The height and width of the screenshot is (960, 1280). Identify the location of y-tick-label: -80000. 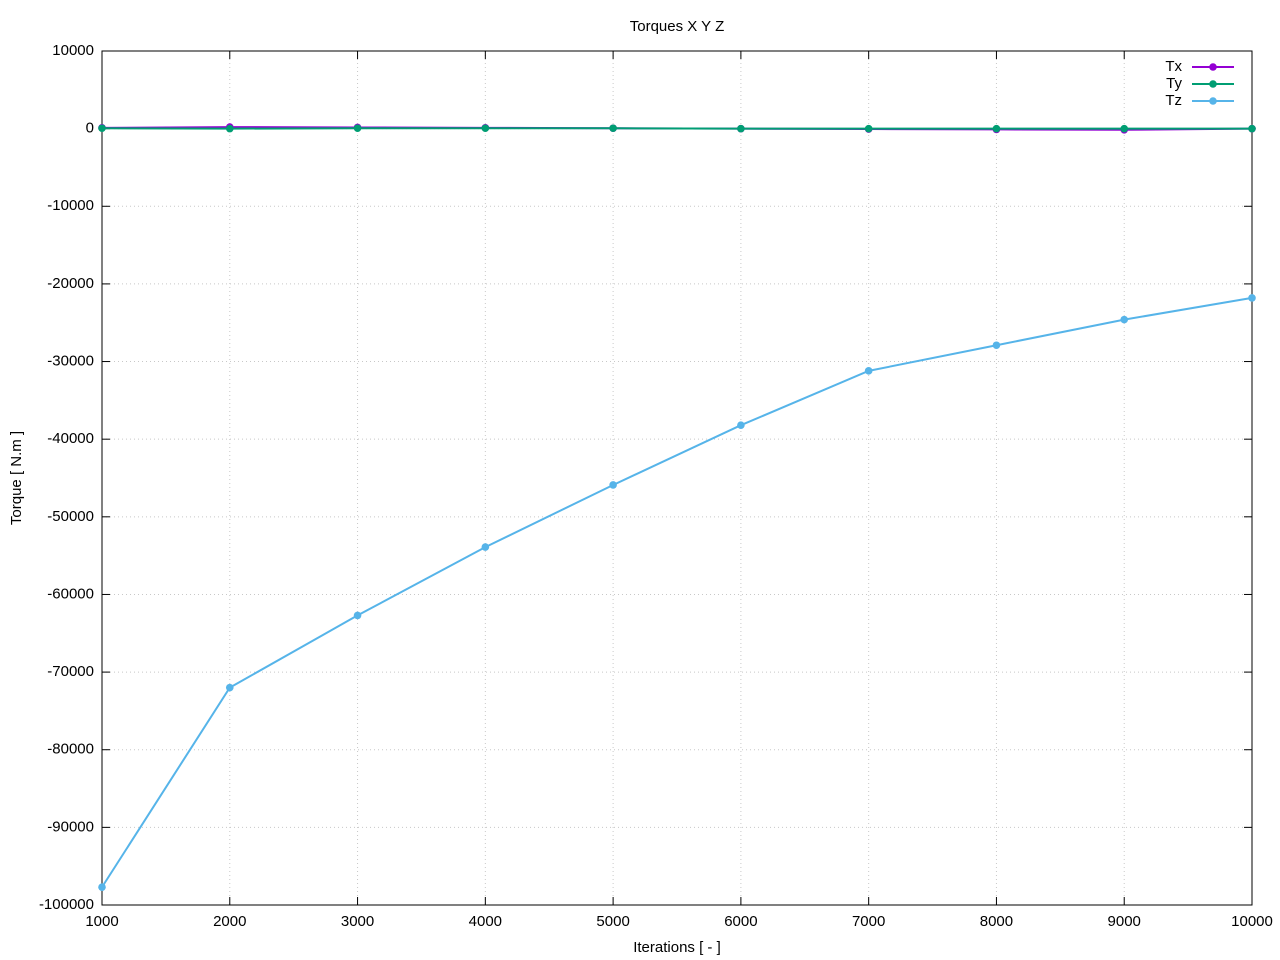
(70, 749).